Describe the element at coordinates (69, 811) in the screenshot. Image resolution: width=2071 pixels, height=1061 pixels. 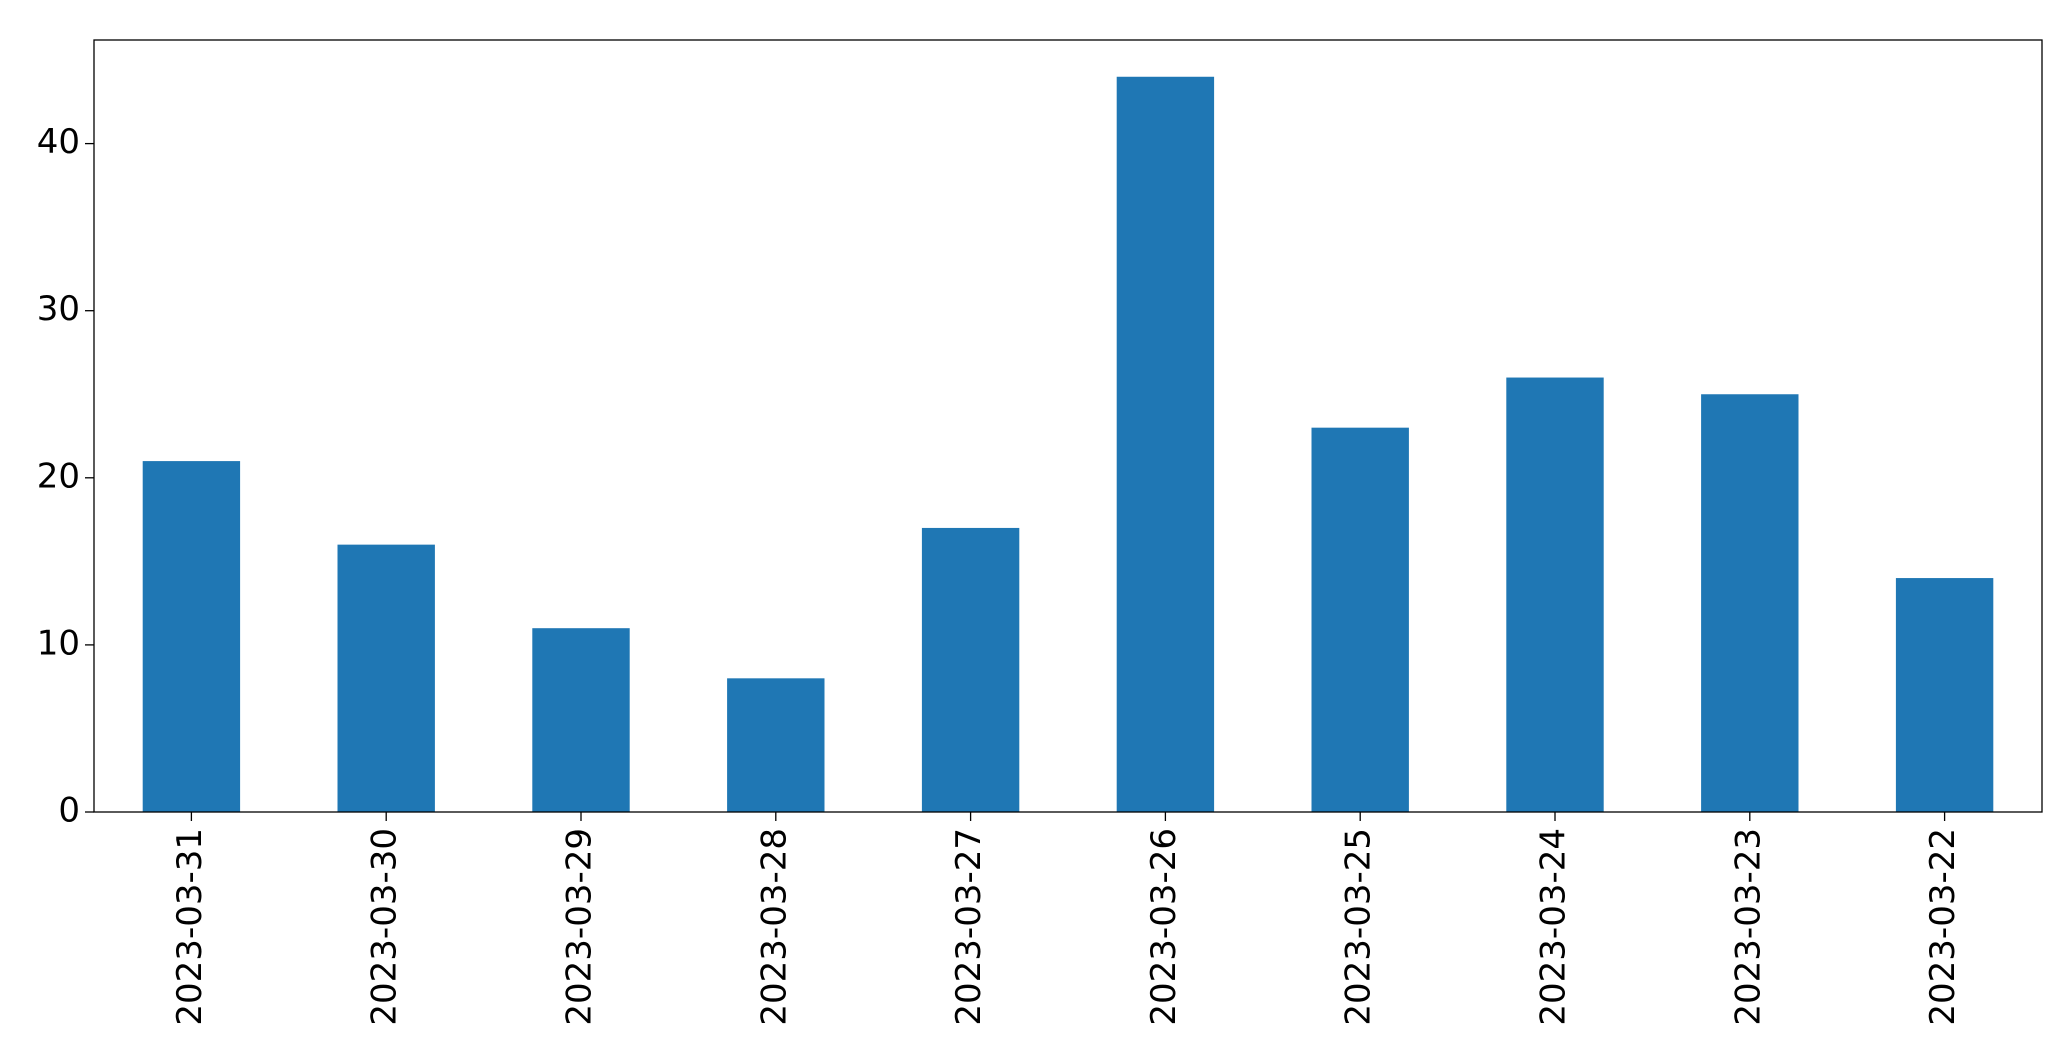
I see `y-tick-label: 0` at that location.